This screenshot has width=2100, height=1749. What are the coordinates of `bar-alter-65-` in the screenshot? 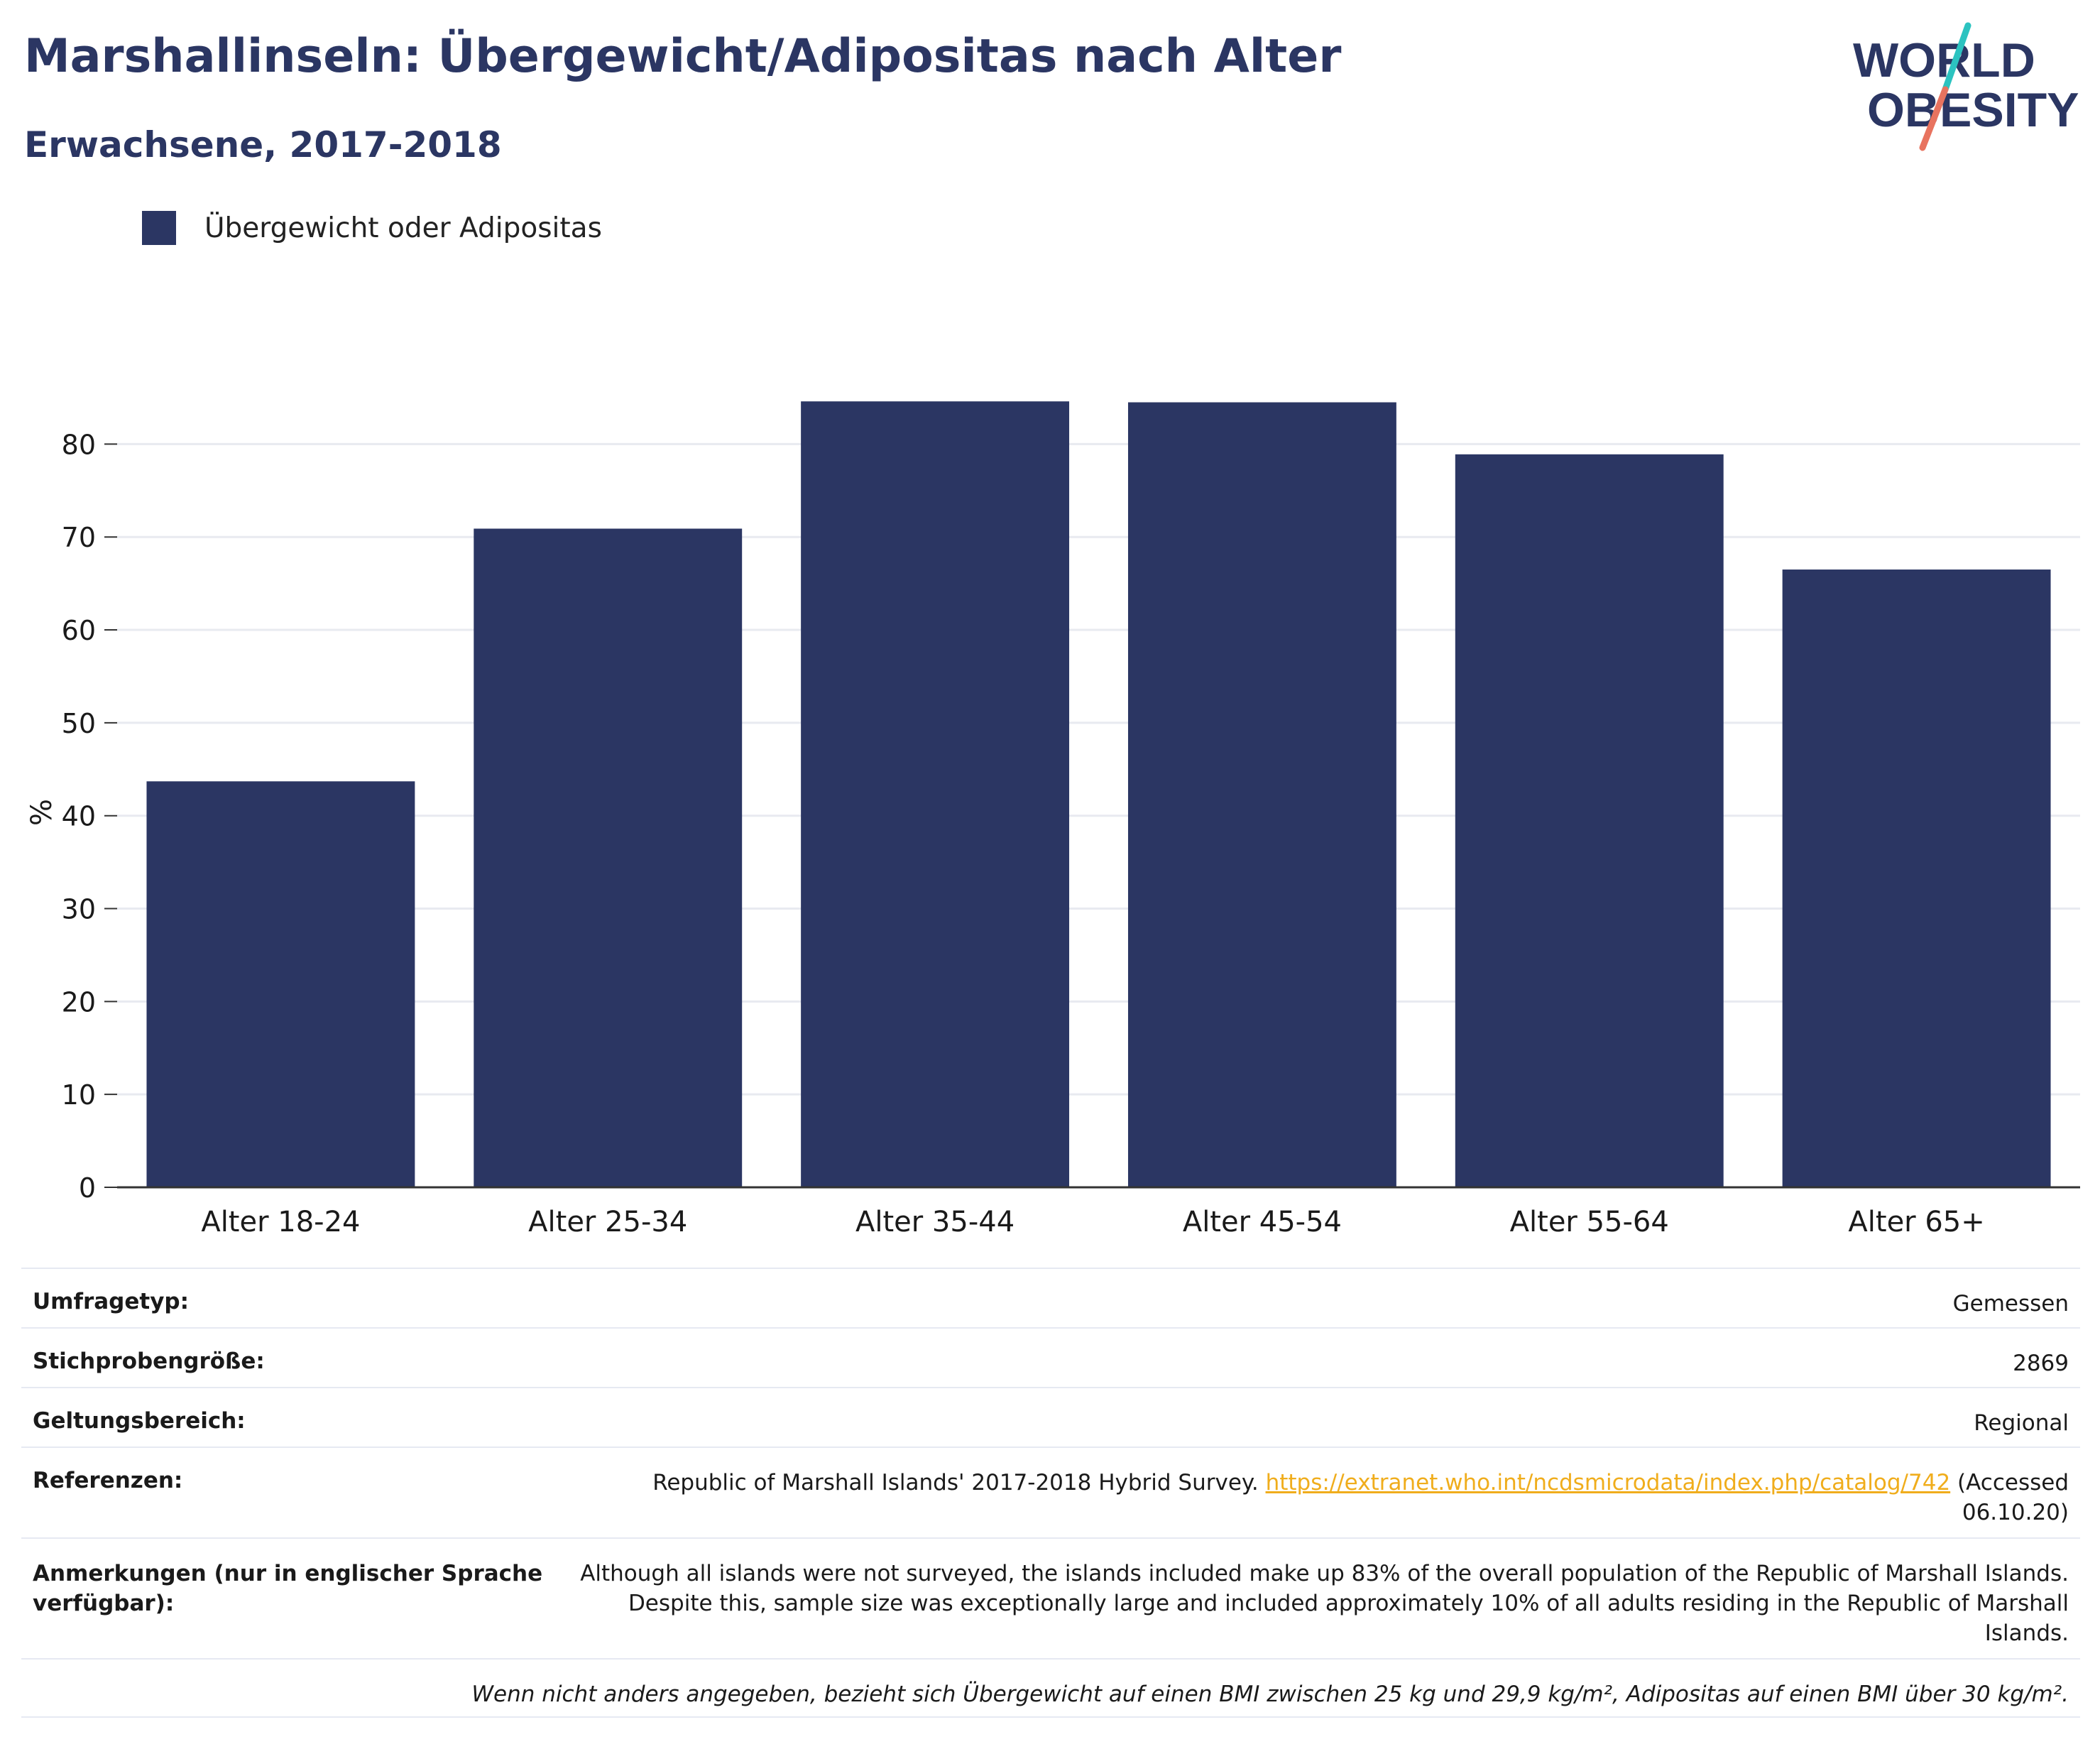 It's located at (1916, 879).